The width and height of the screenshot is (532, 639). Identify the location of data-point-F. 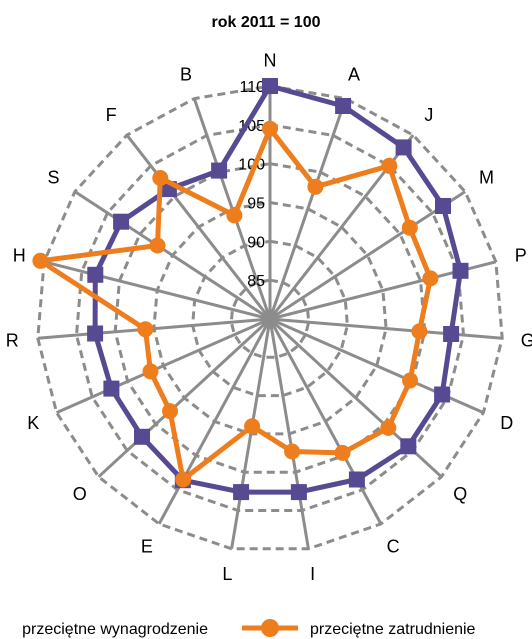
(160, 178).